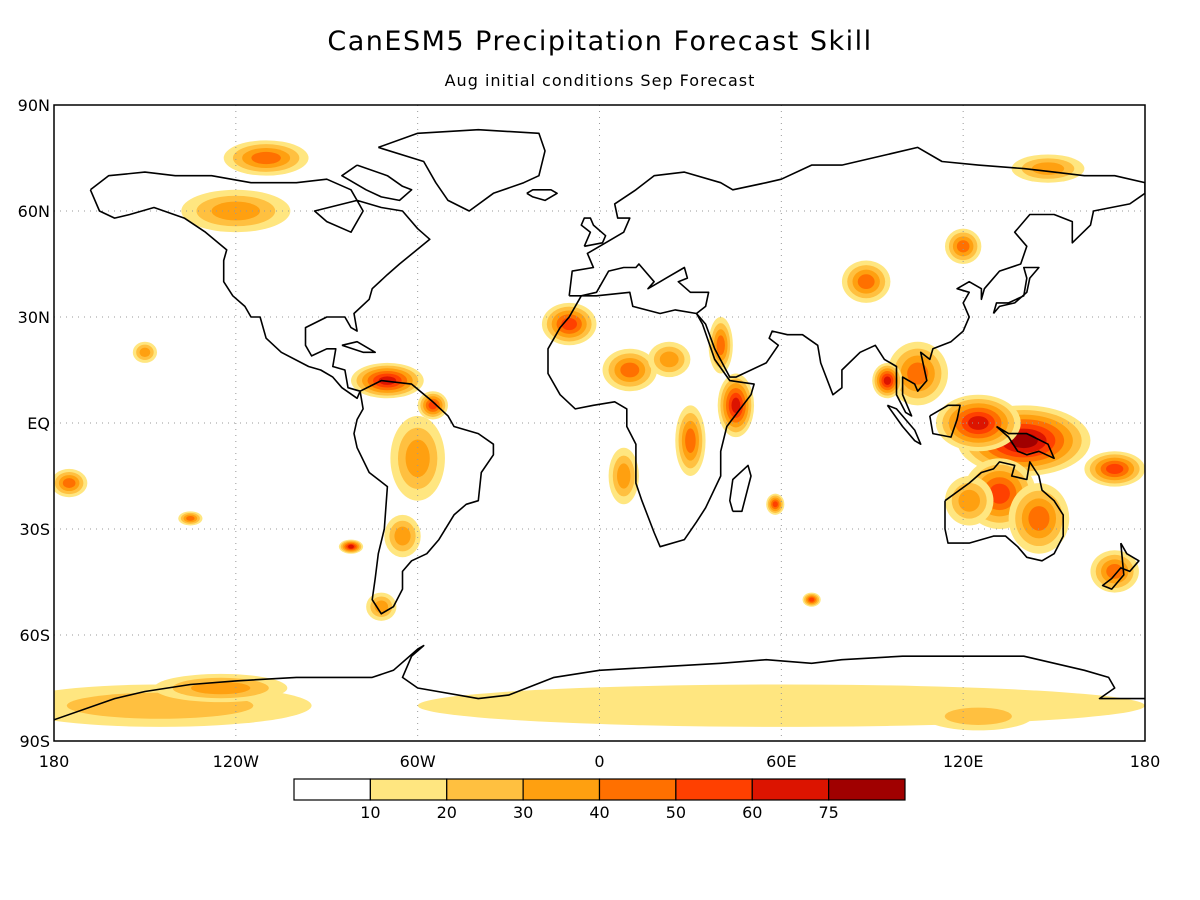 The width and height of the screenshot is (1200, 900). I want to click on colorbar-label: 40, so click(599, 812).